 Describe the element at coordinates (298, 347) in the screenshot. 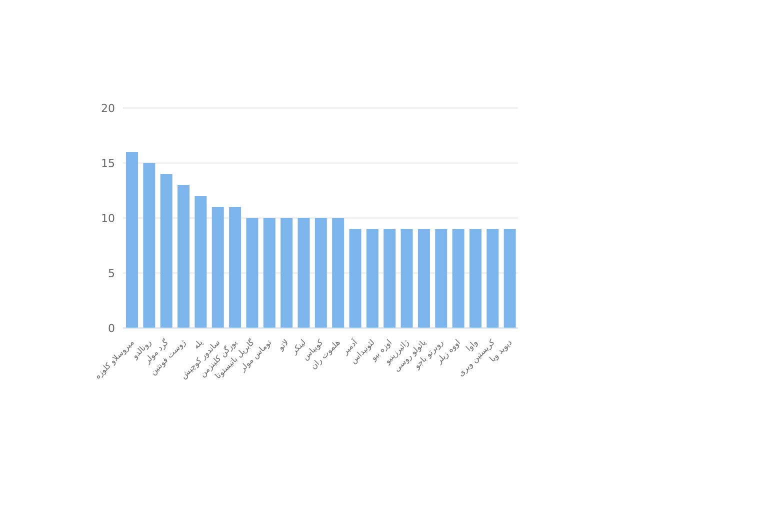

I see `x-tick-label: لینکر` at that location.